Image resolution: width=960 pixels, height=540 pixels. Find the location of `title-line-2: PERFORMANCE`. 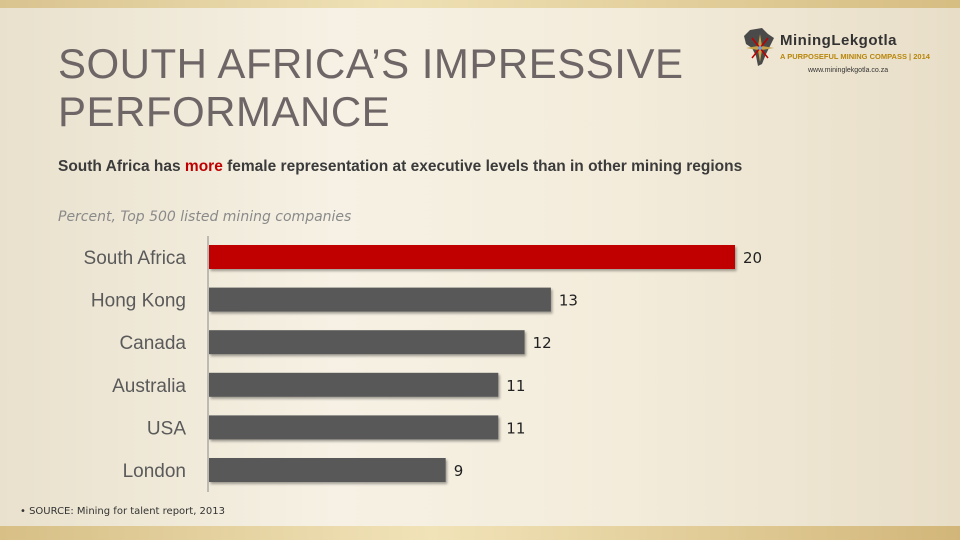

title-line-2: PERFORMANCE is located at coordinates (224, 111).